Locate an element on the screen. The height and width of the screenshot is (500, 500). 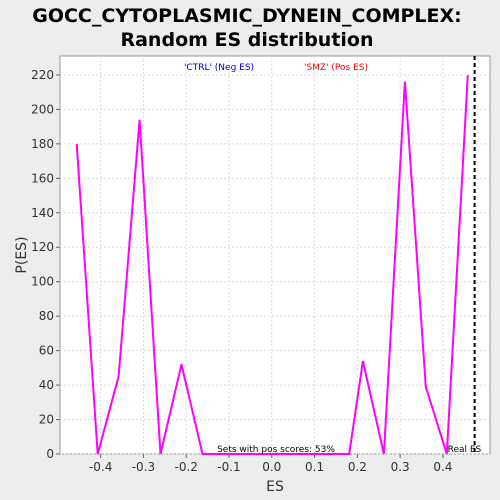
x-tick-label: 0.2 is located at coordinates (357, 467).